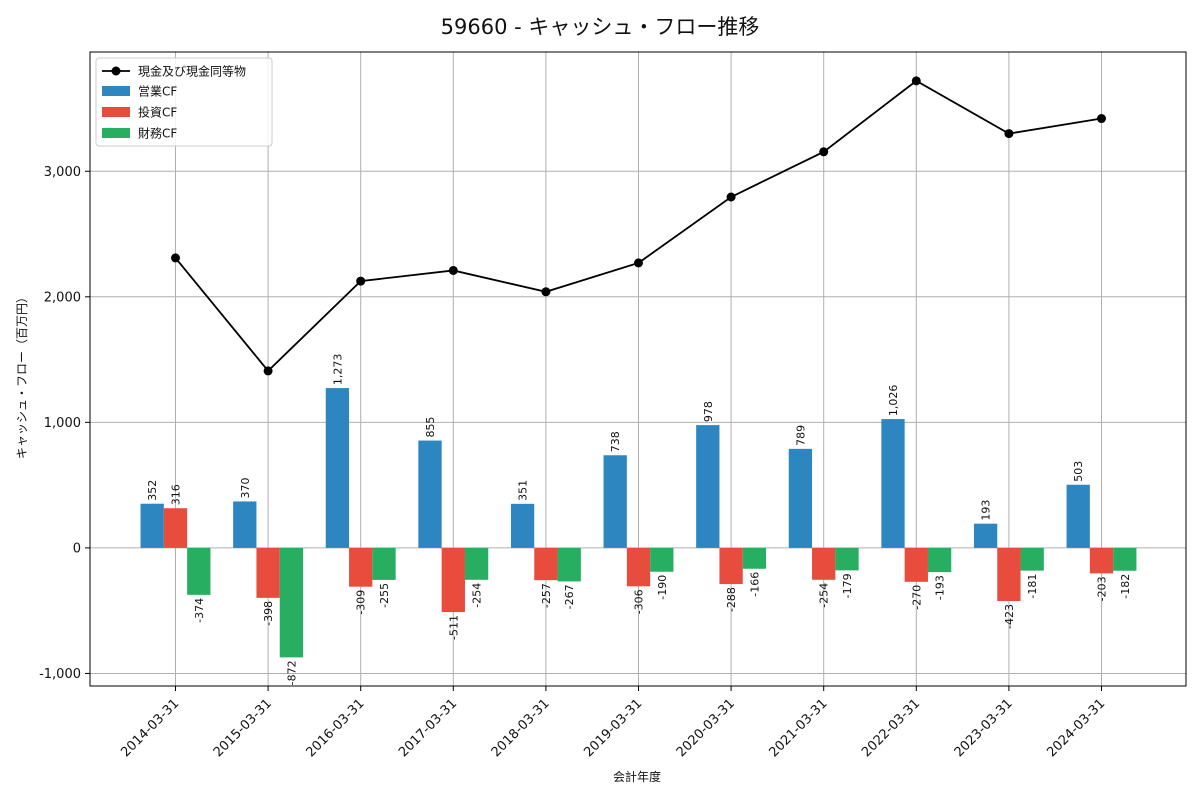  Describe the element at coordinates (384, 595) in the screenshot. I see `bar-value-label: -255` at that location.